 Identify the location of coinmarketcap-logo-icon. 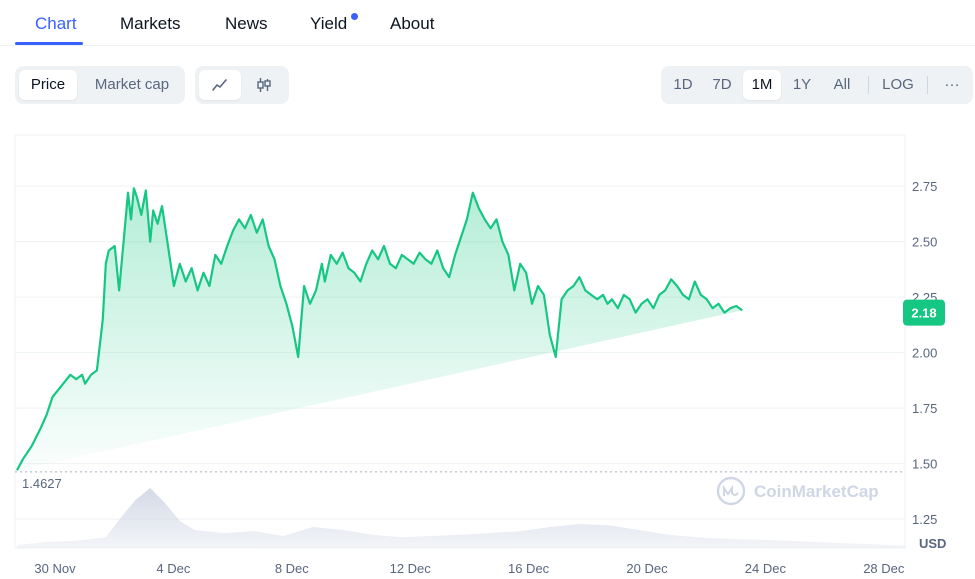
(731, 491).